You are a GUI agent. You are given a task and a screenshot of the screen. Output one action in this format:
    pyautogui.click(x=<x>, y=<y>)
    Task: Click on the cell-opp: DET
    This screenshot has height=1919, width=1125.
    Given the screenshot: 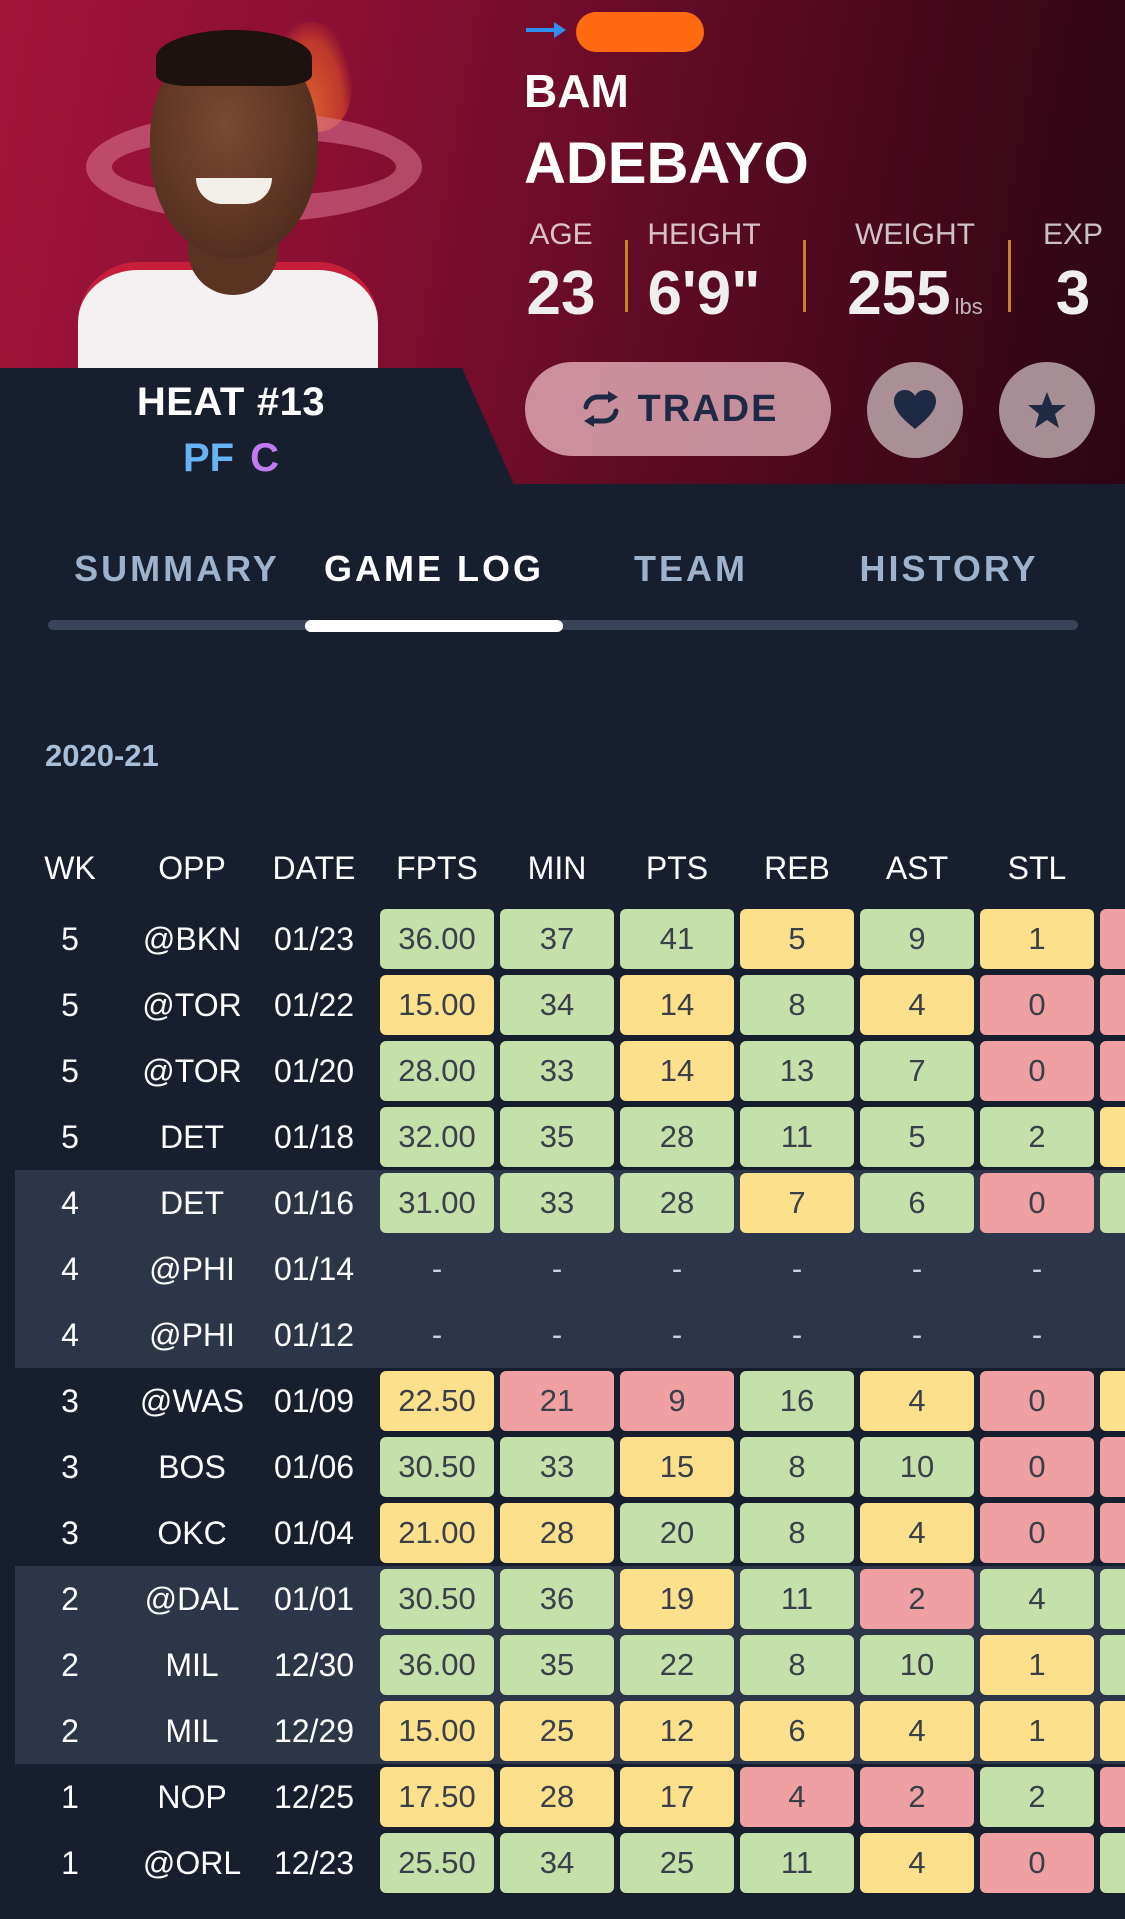 What is the action you would take?
    pyautogui.click(x=192, y=1137)
    